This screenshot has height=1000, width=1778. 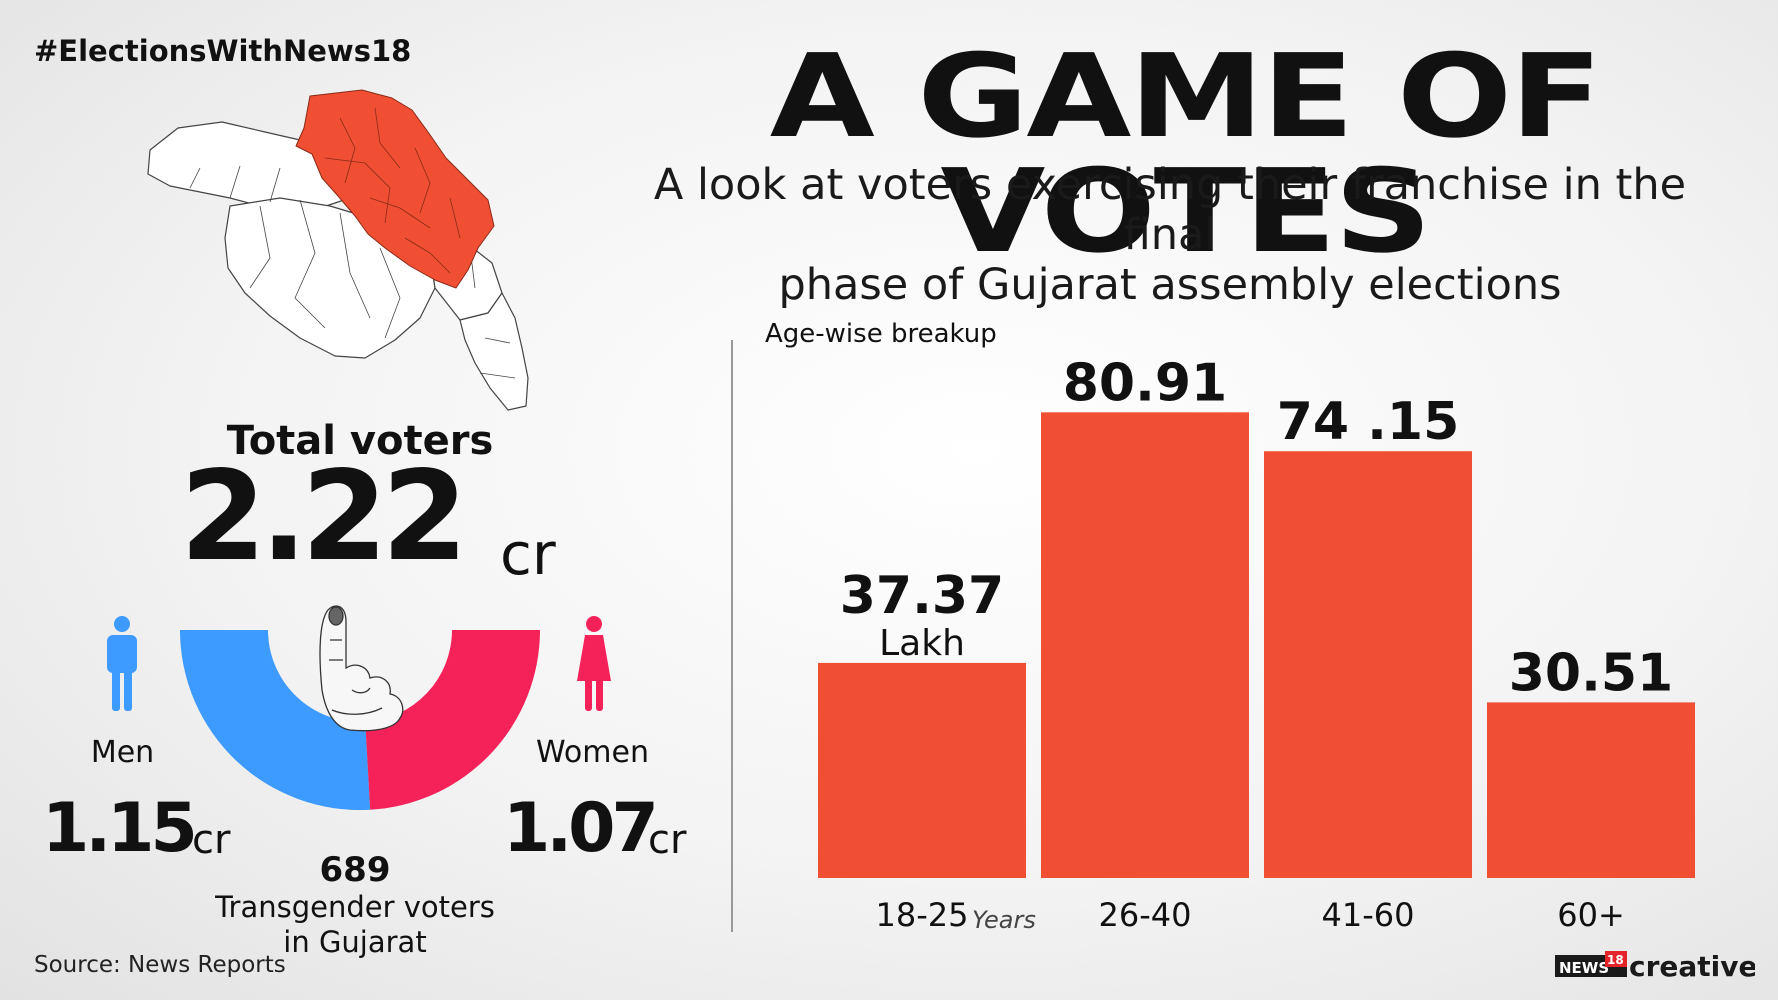 I want to click on x-axis-unit: Years, so click(x=1004, y=920).